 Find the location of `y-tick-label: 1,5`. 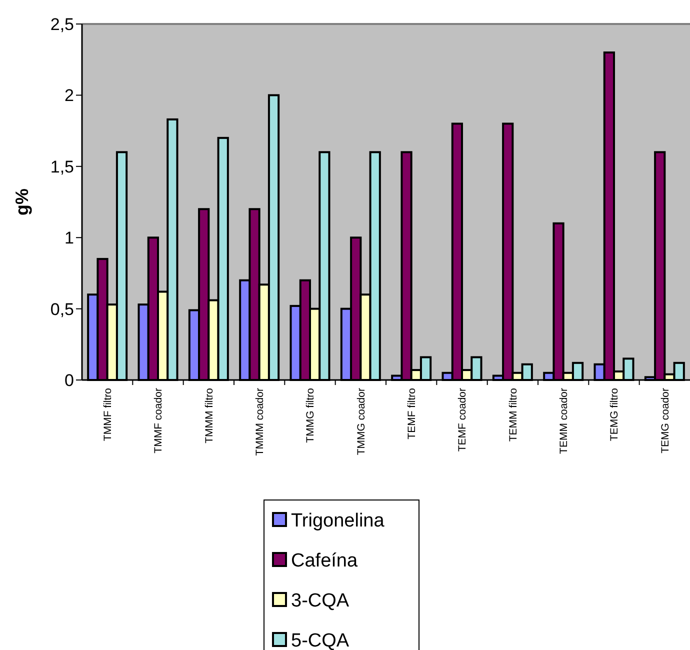

y-tick-label: 1,5 is located at coordinates (62, 166).